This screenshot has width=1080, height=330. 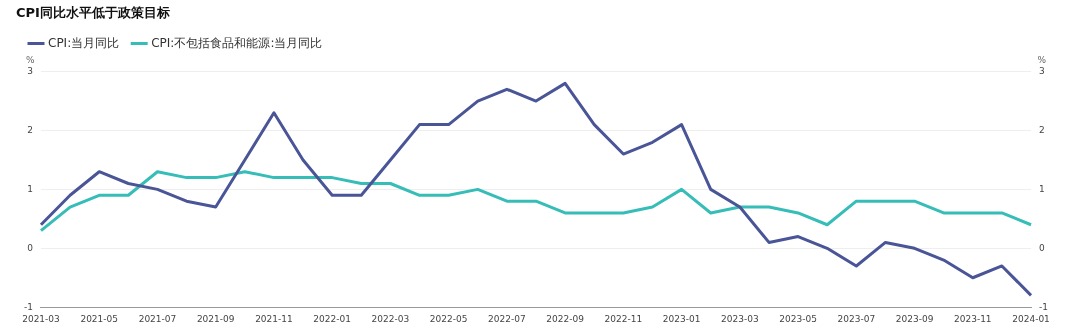 I want to click on y2-tick-label: 2, so click(x=1042, y=129).